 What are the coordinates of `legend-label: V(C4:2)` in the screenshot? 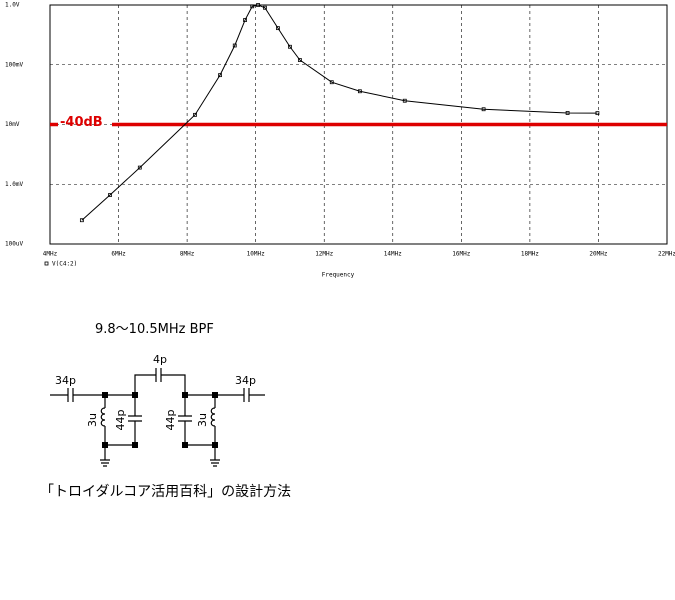 It's located at (64, 264).